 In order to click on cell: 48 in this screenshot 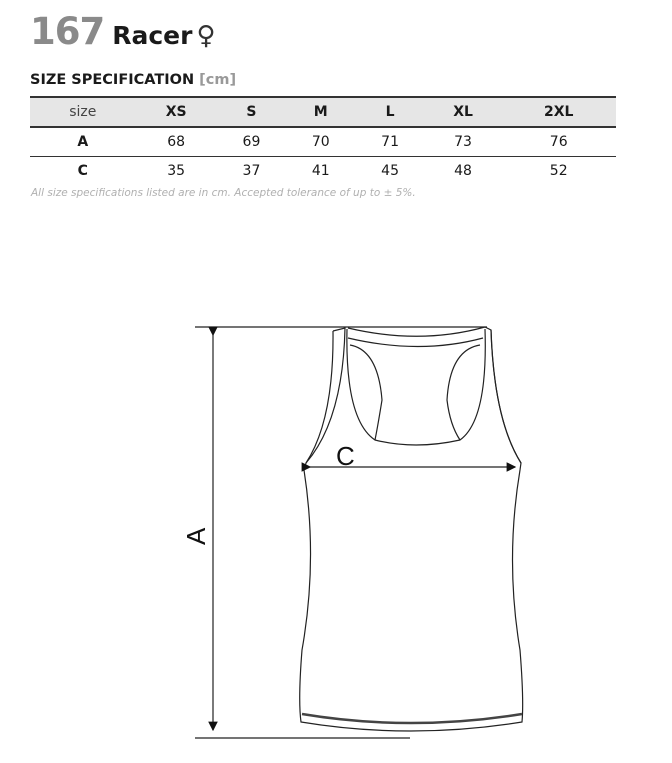, I will do `click(463, 171)`.